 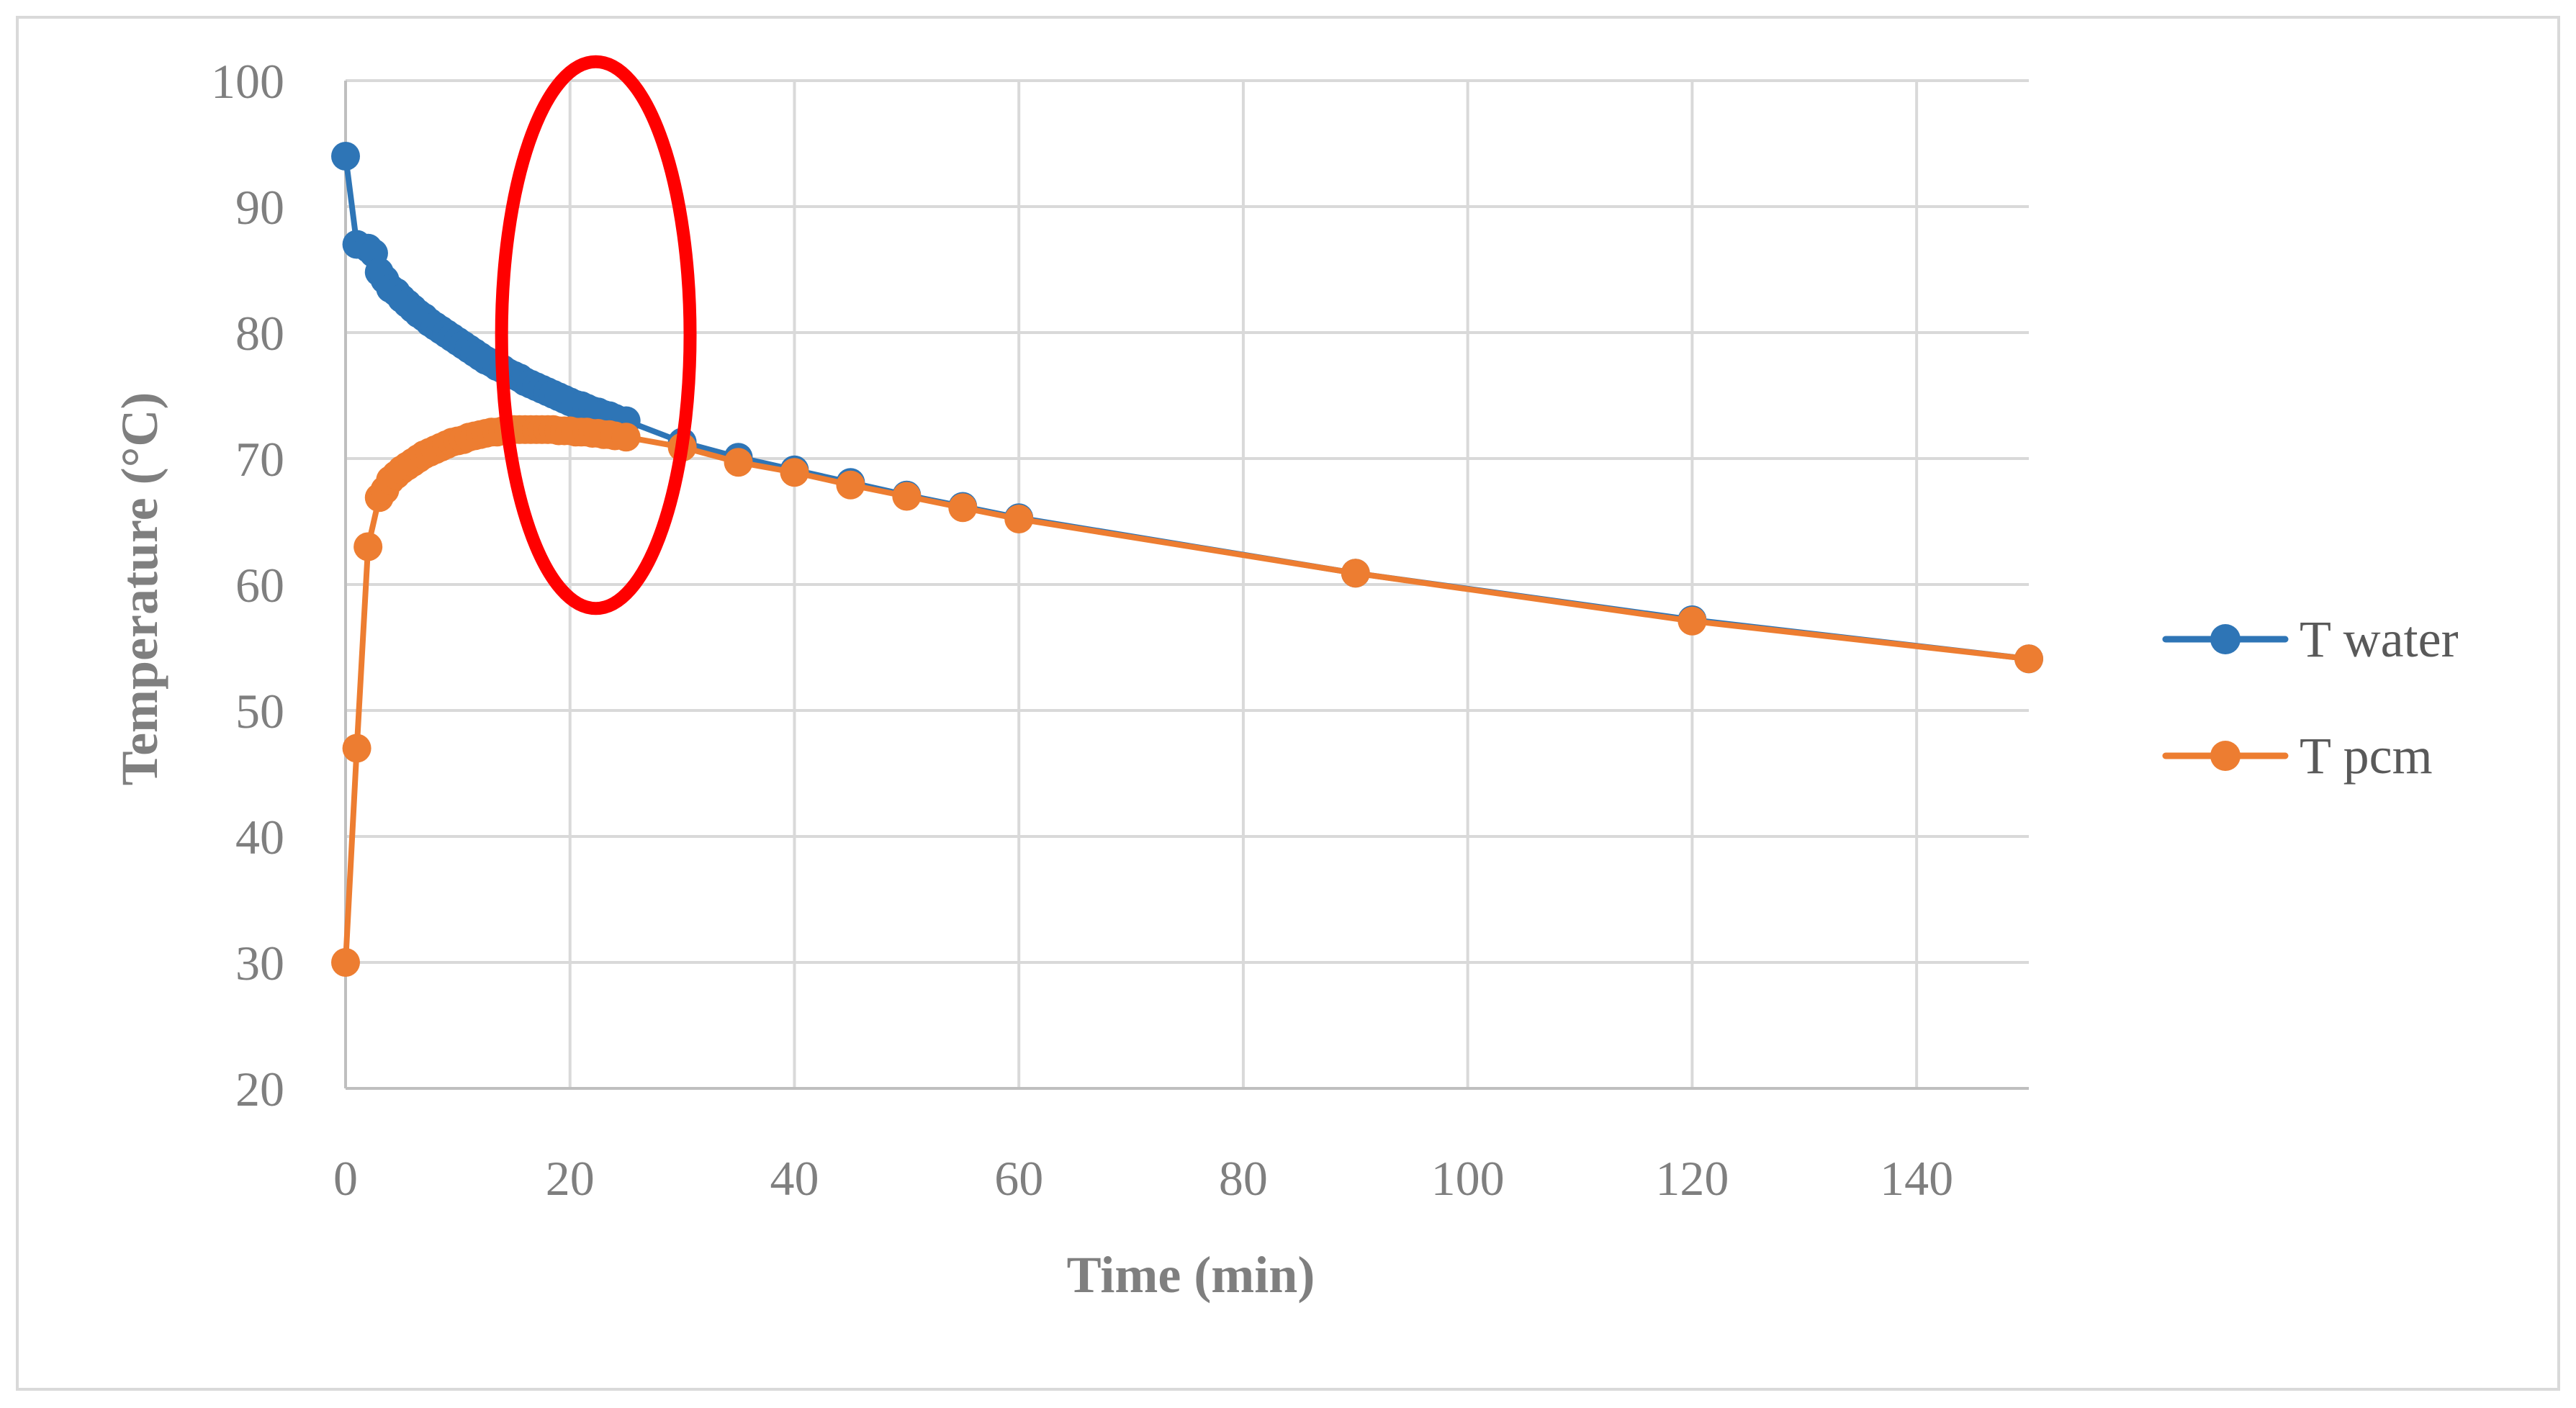 What do you see at coordinates (259, 207) in the screenshot?
I see `y-tick-label: 90` at bounding box center [259, 207].